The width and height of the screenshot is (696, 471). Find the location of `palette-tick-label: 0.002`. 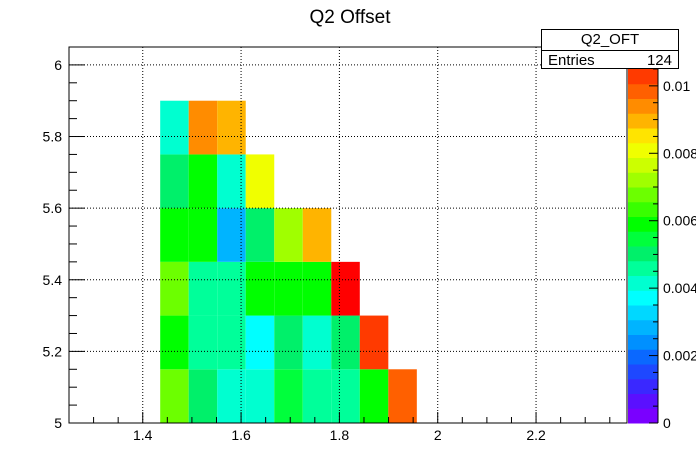

palette-tick-label: 0.002 is located at coordinates (679, 356).